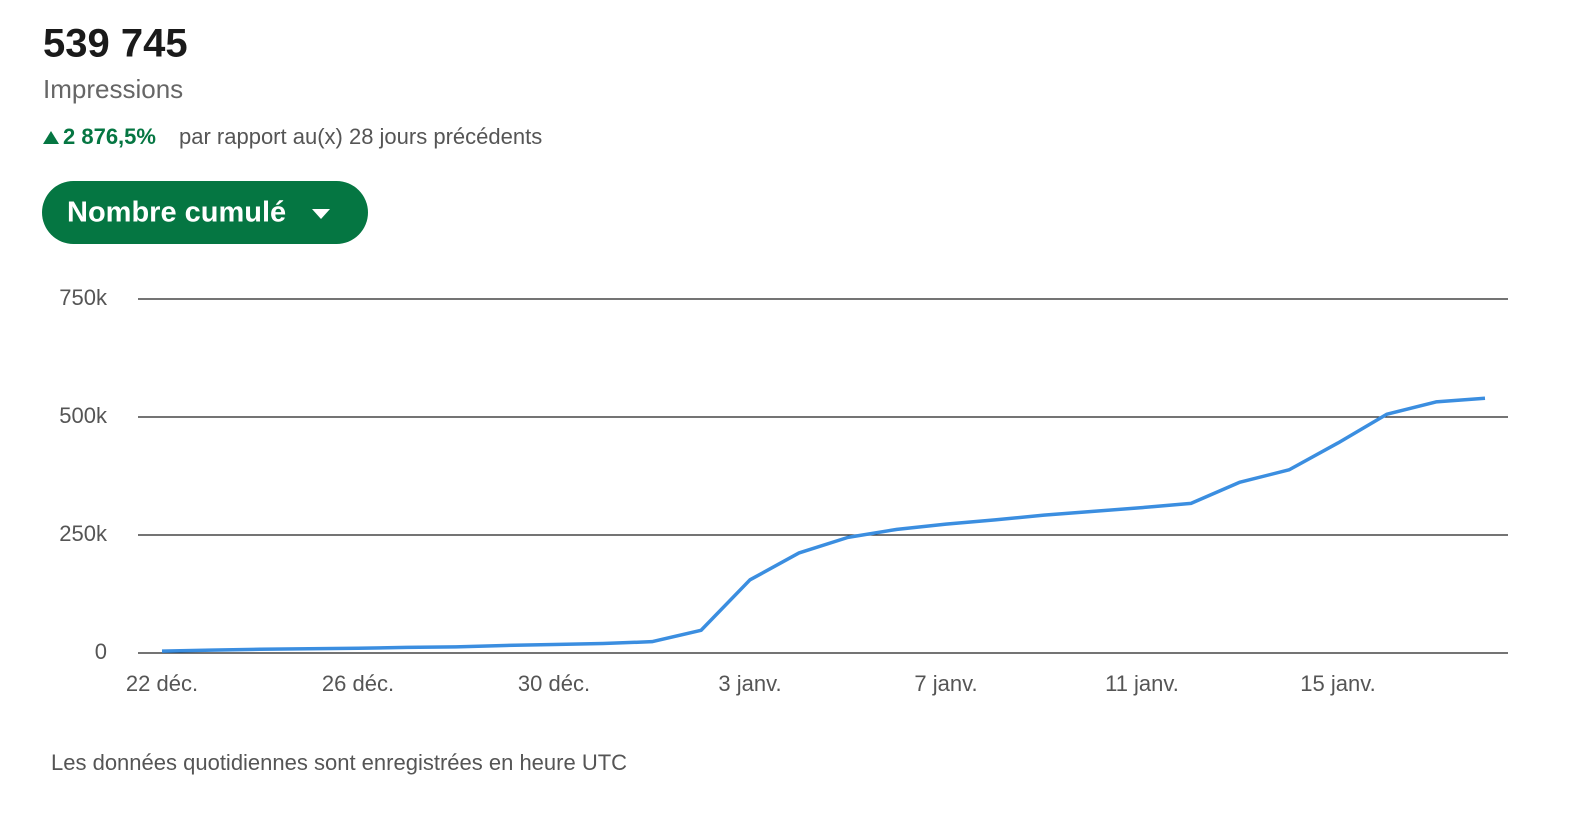  What do you see at coordinates (109, 136) in the screenshot?
I see `change-value: 2 876,5%` at bounding box center [109, 136].